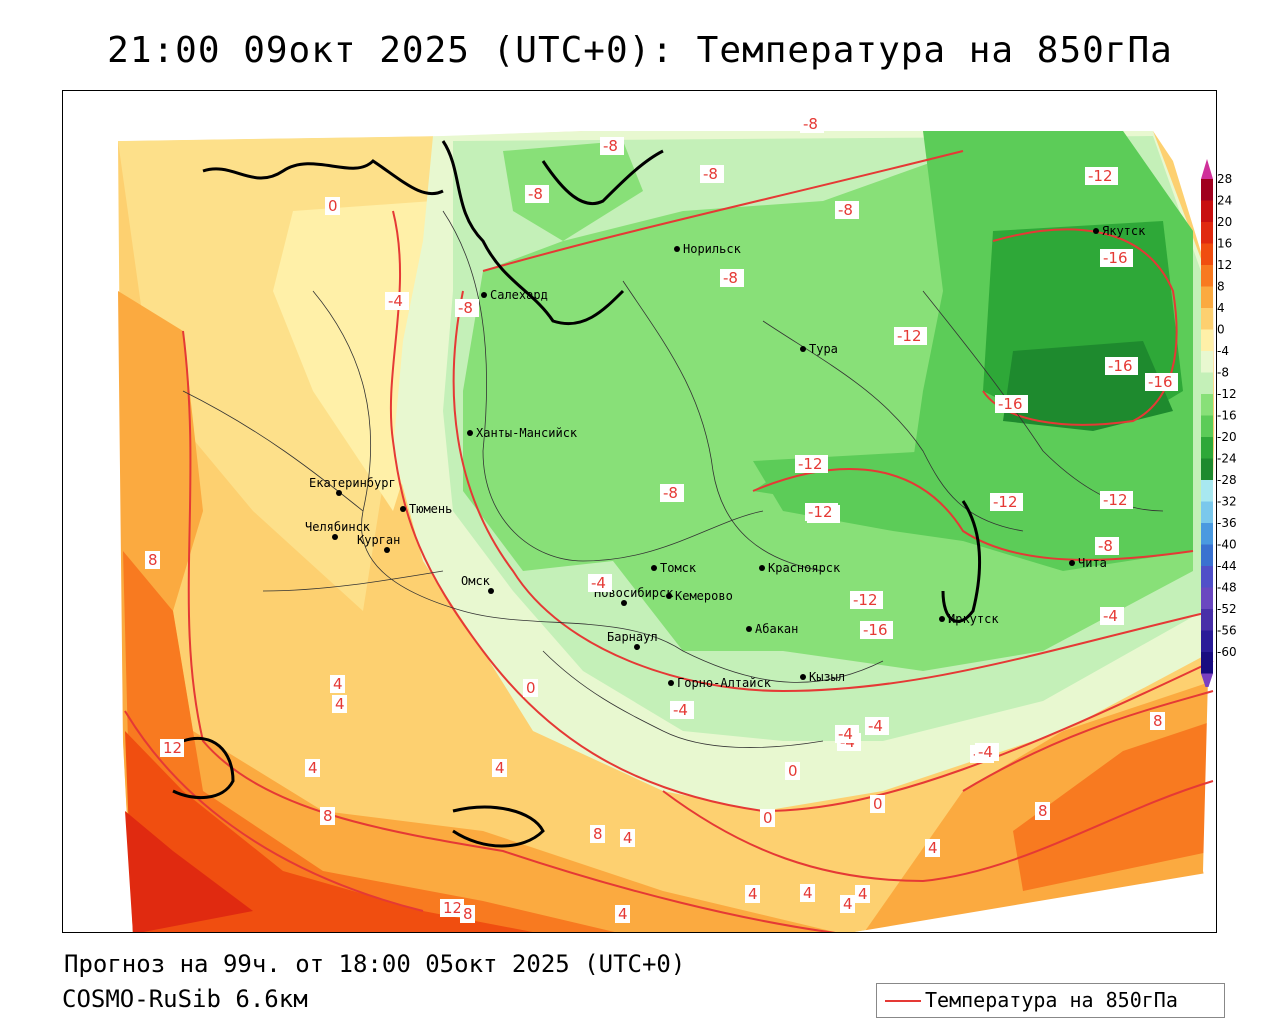 The height and width of the screenshot is (1024, 1280). Describe the element at coordinates (352, 486) in the screenshot. I see `city-marker: Екатеринбург` at that location.